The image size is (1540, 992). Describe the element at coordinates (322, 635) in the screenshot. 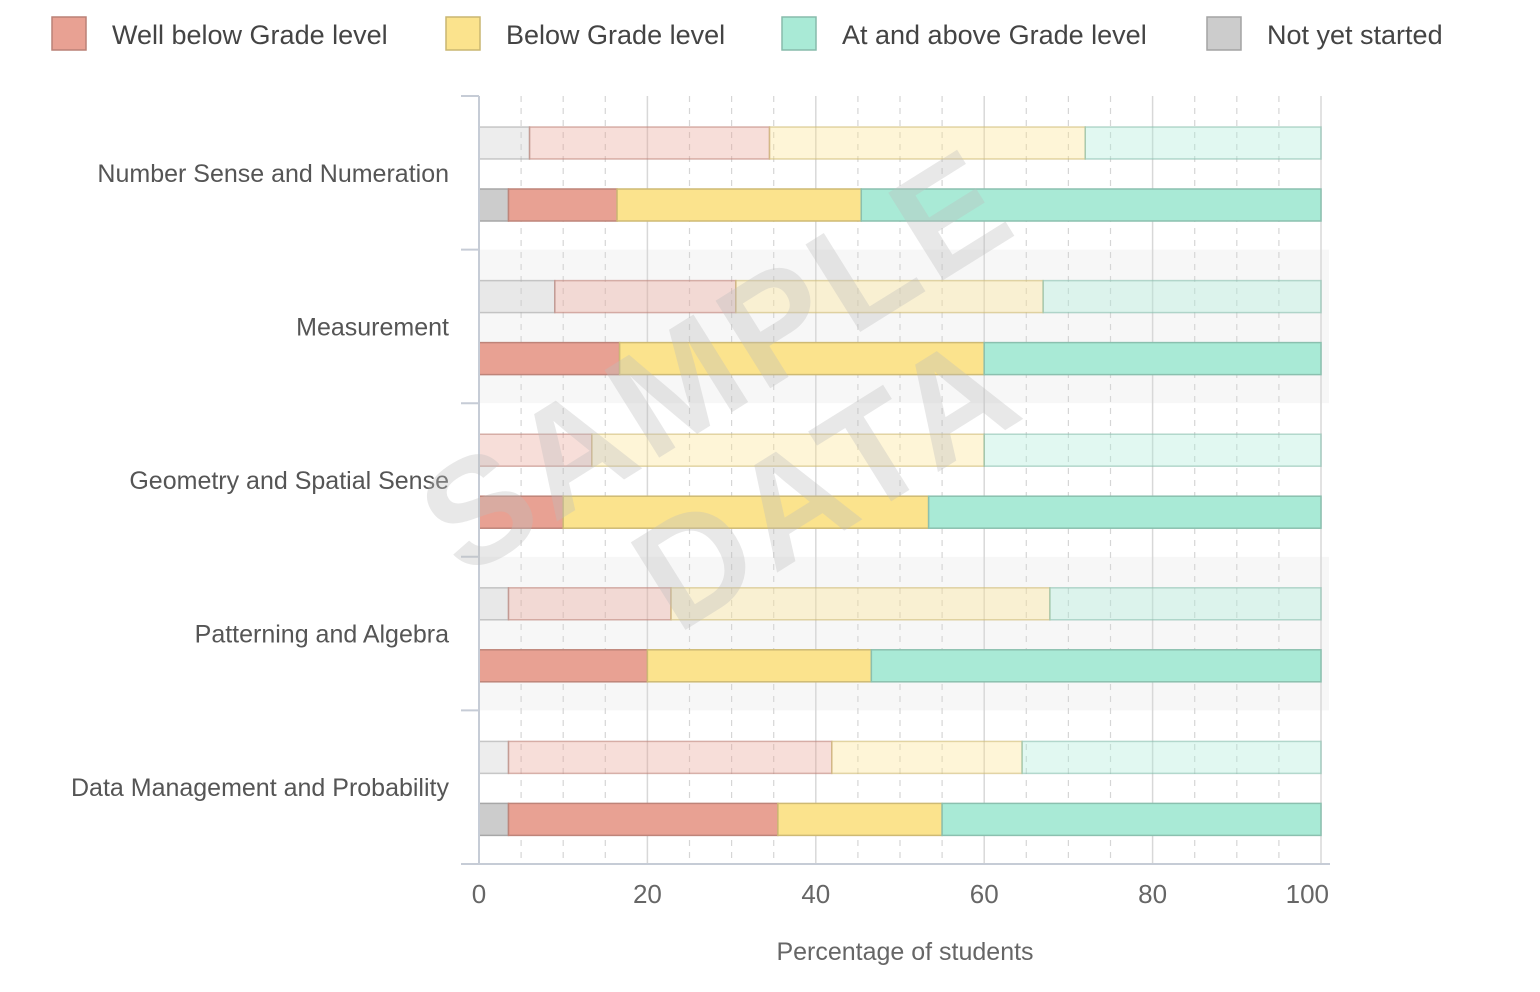

I see `category-label: Patterning and Algebra` at that location.